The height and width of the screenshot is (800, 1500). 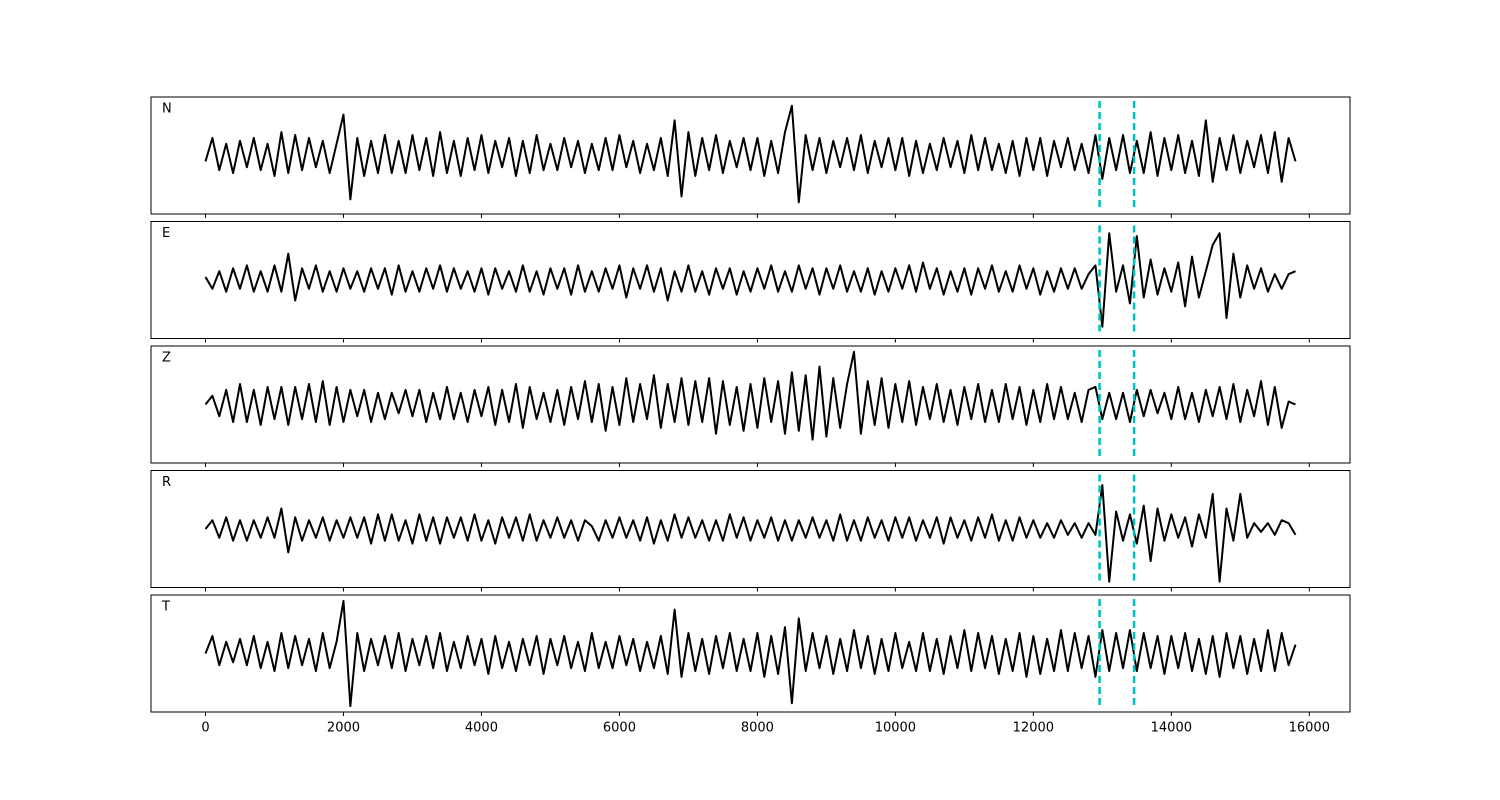 I want to click on x-tick-label: 10000, so click(x=895, y=728).